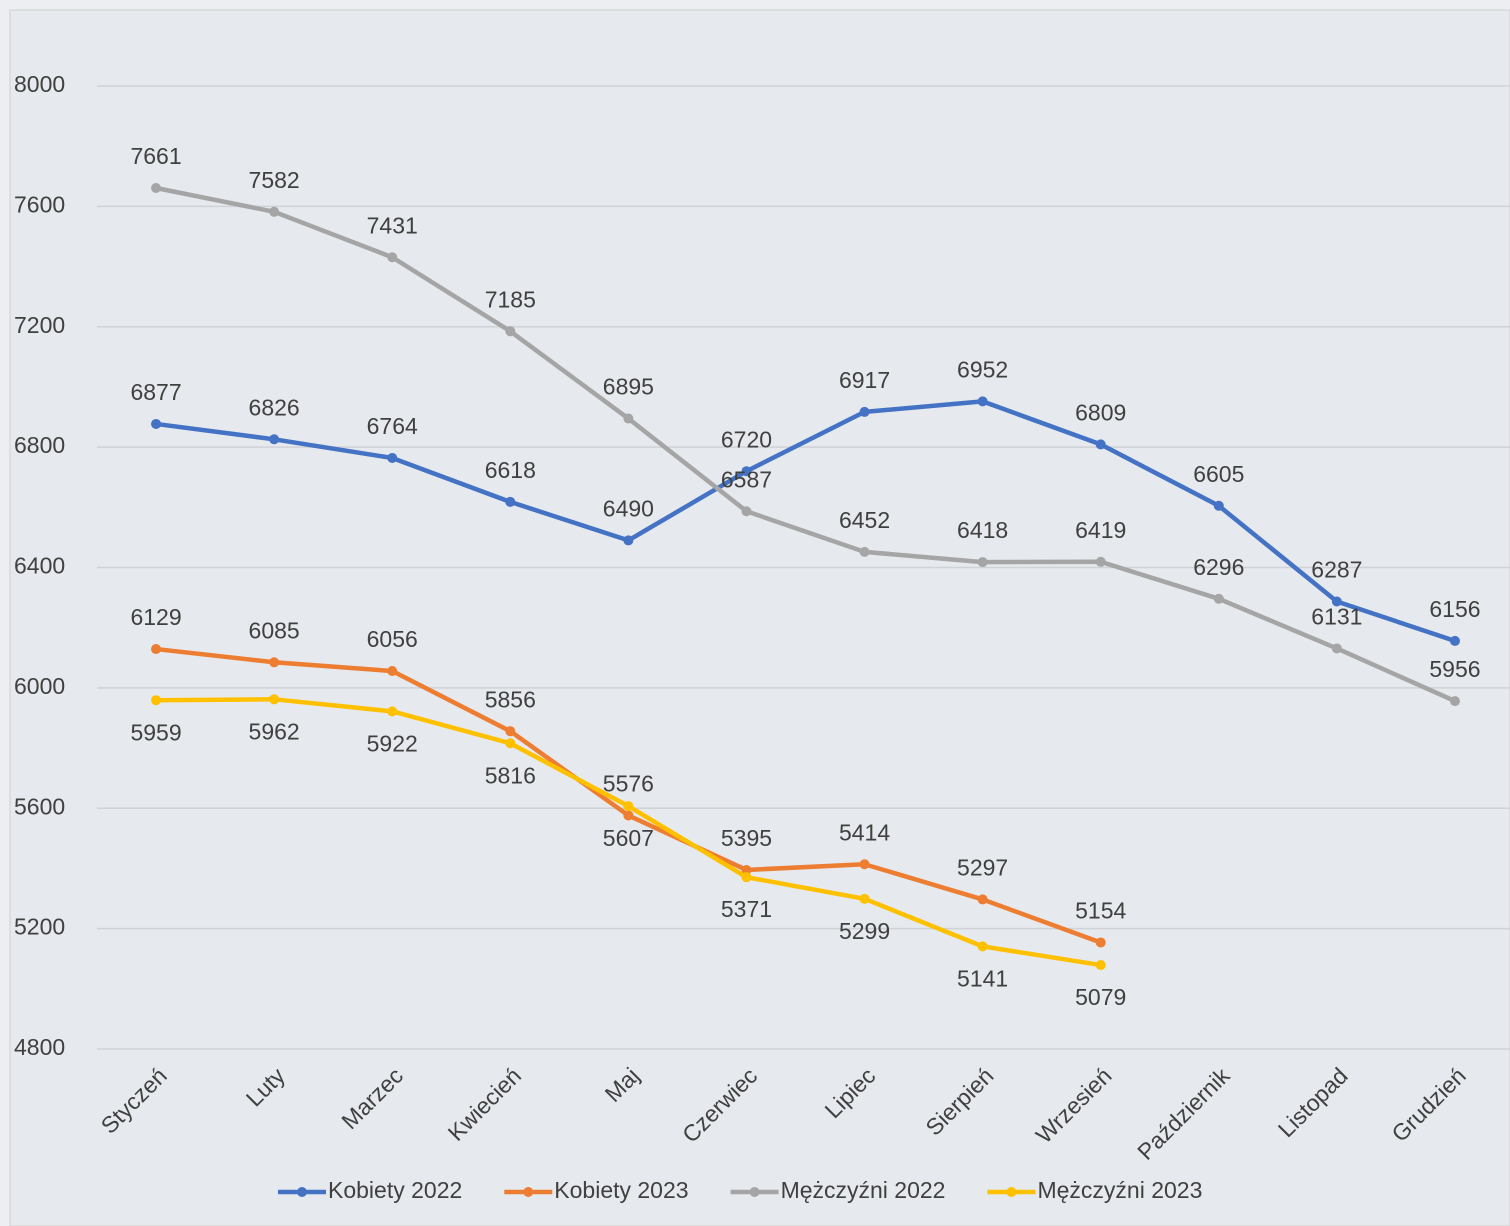 The height and width of the screenshot is (1226, 1510). Describe the element at coordinates (746, 479) in the screenshot. I see `data-label: 6587` at that location.